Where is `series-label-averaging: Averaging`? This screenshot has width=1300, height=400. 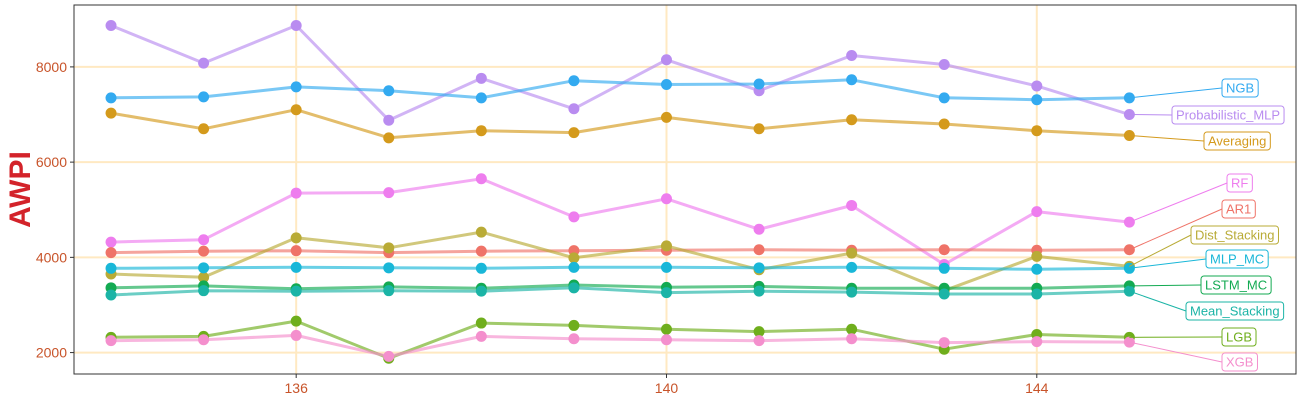
series-label-averaging: Averaging is located at coordinates (1237, 141).